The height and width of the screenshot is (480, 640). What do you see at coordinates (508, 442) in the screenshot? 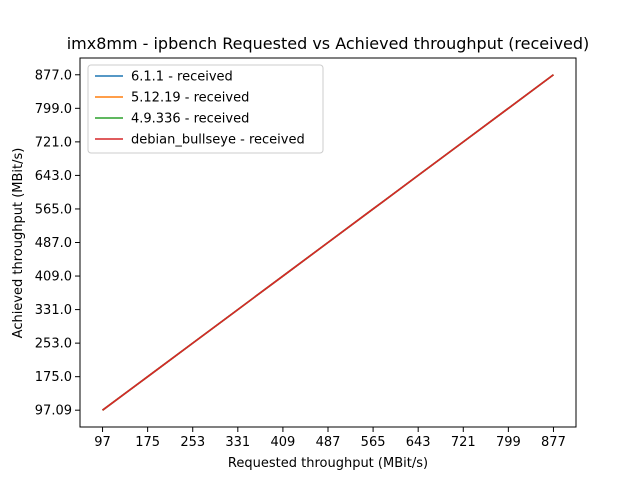
I see `x-tick-label: 799` at bounding box center [508, 442].